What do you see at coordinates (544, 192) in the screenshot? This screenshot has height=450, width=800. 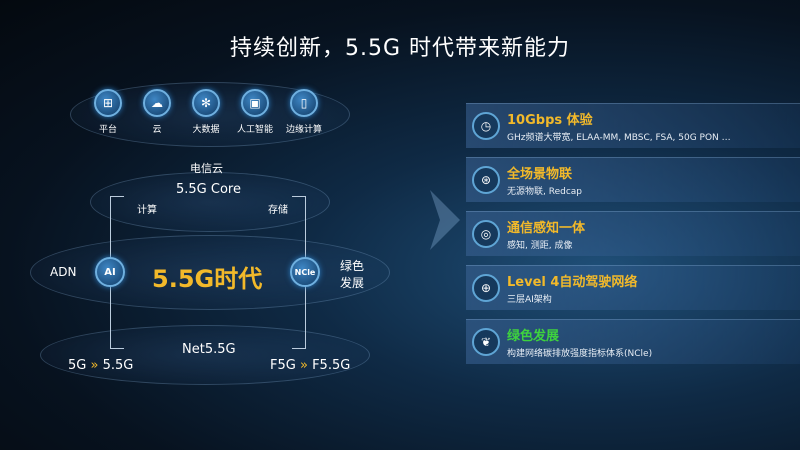 I see `card-subtitle: 无源物联, Redcap` at bounding box center [544, 192].